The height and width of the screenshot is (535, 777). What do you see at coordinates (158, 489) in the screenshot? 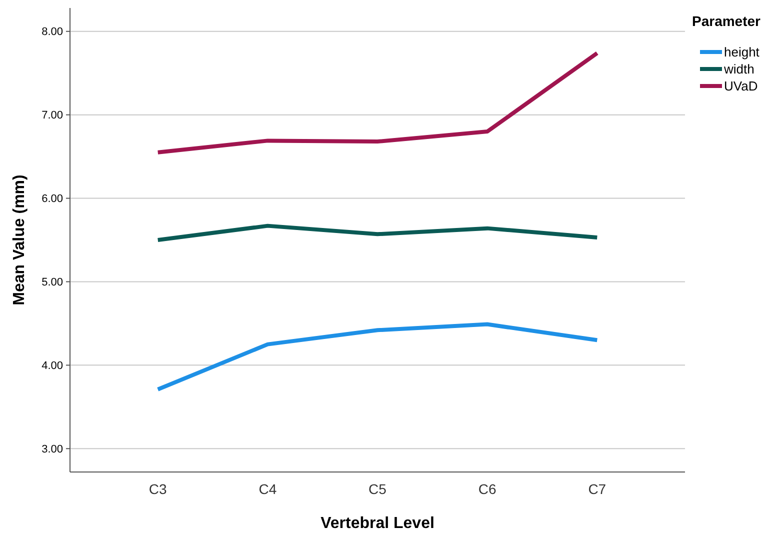
I see `x-tick-label: C3` at bounding box center [158, 489].